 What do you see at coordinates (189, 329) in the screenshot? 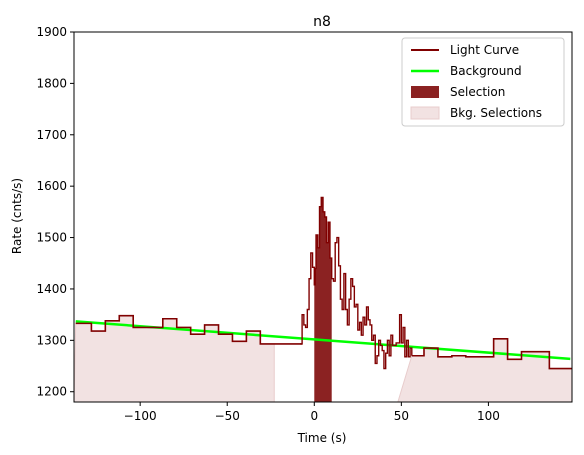
I see `light-curve-pre` at bounding box center [189, 329].